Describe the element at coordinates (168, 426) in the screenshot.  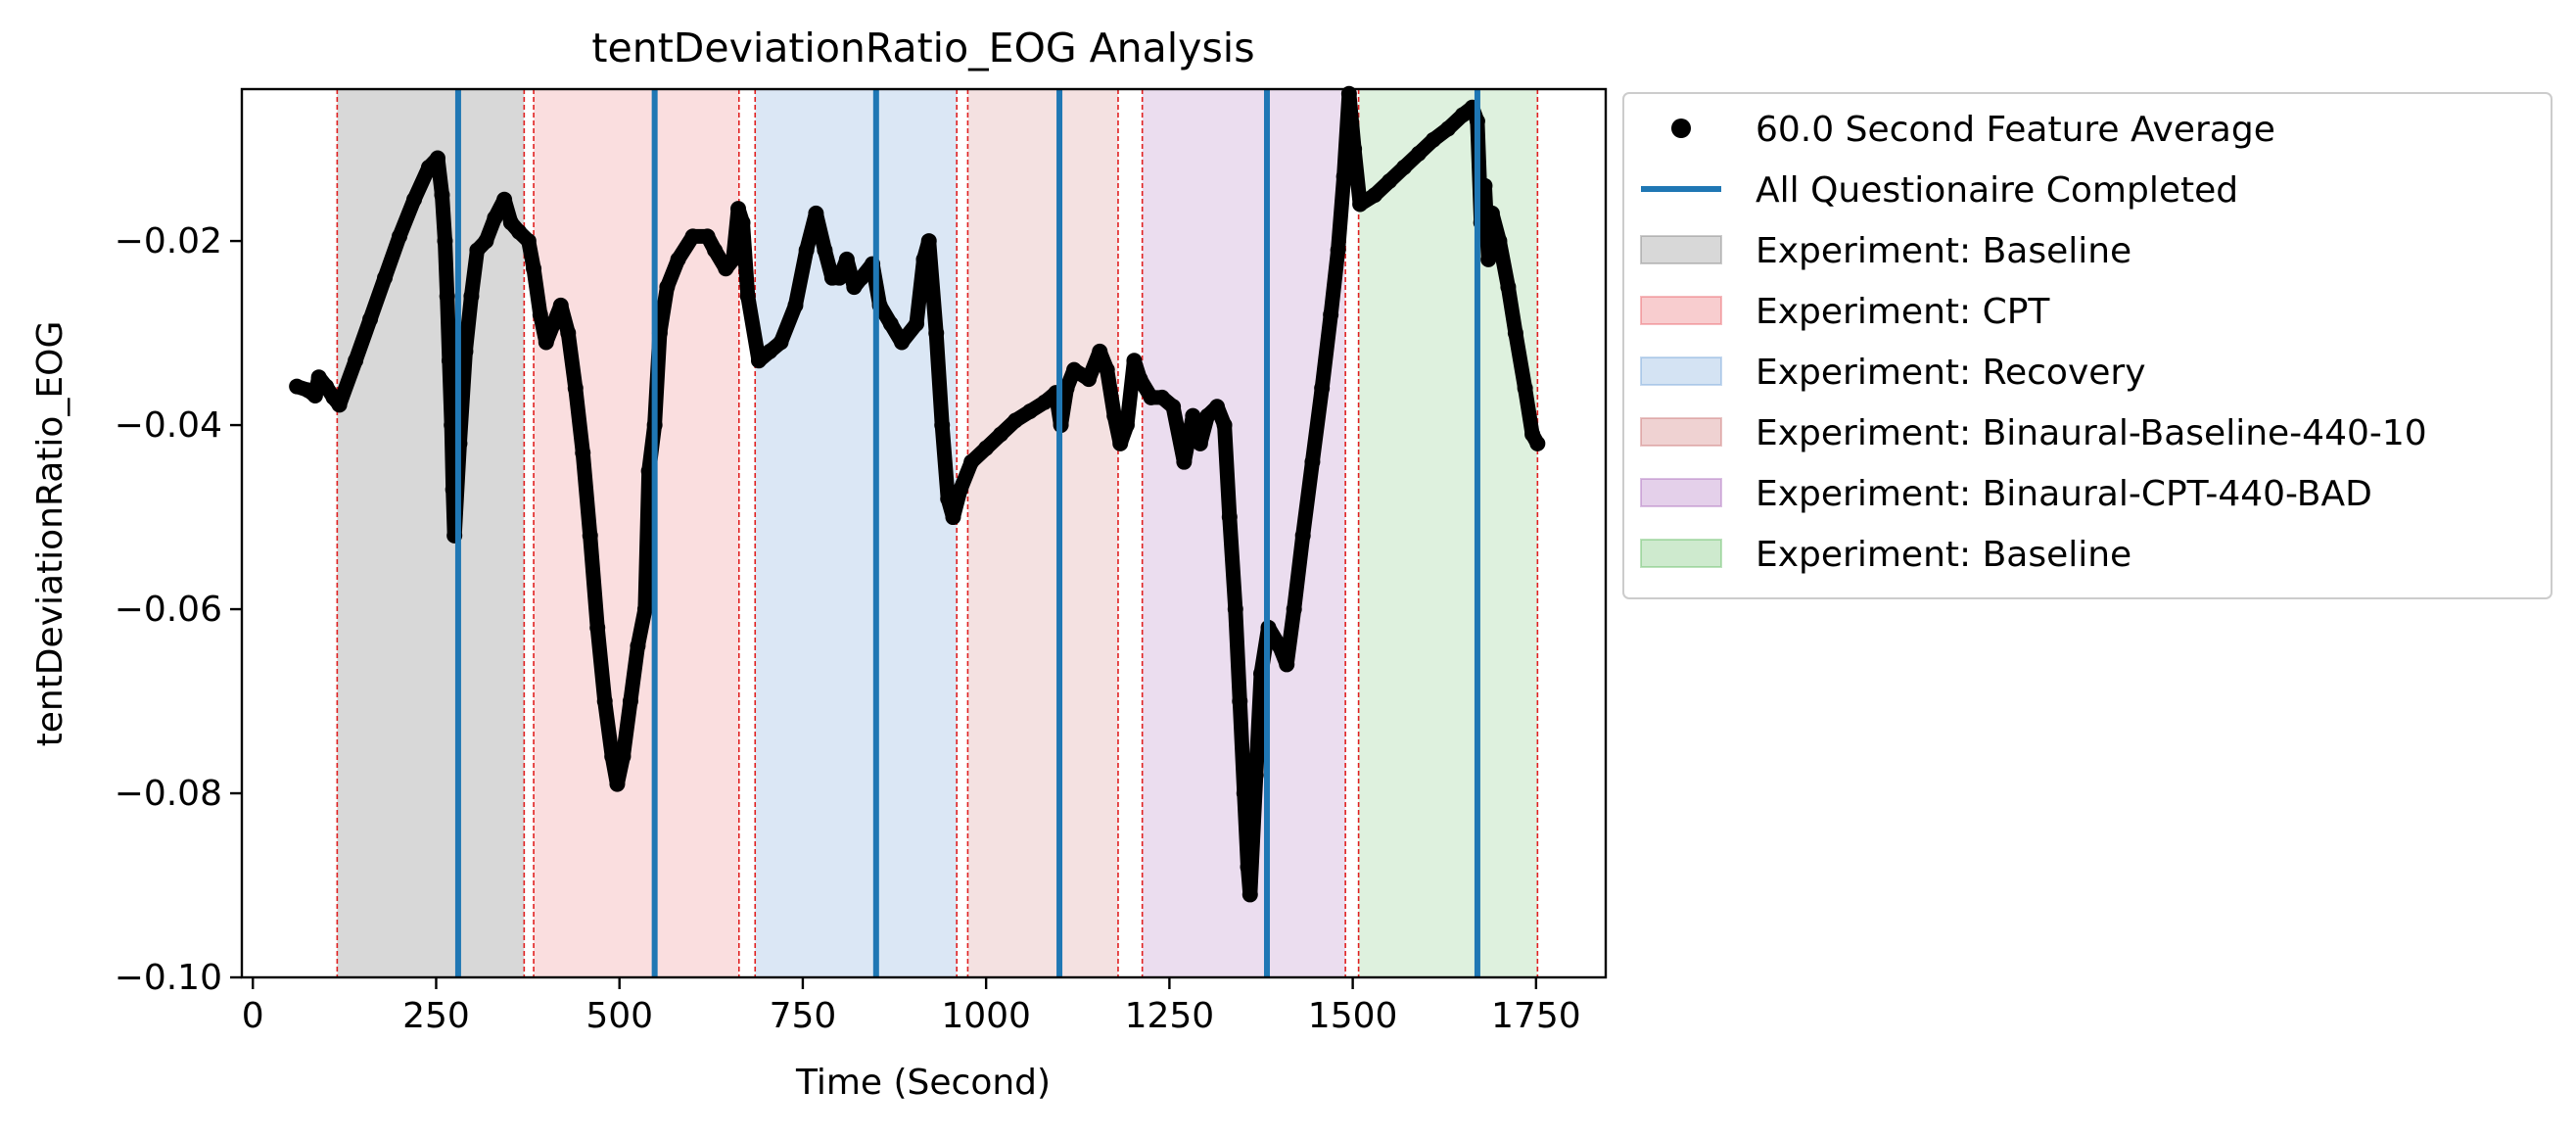
I see `y-tick-label-3: −0.04` at that location.